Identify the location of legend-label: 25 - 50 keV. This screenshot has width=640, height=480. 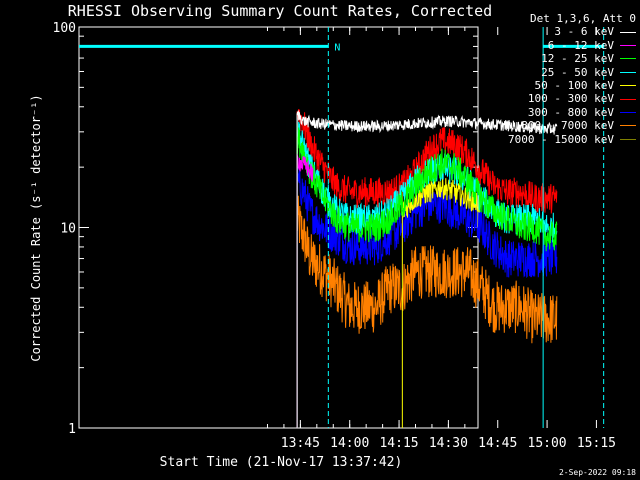
(577, 72).